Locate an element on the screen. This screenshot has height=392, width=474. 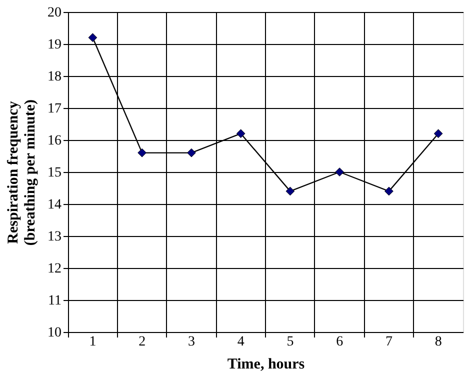
y-tick-label: 18 is located at coordinates (55, 77).